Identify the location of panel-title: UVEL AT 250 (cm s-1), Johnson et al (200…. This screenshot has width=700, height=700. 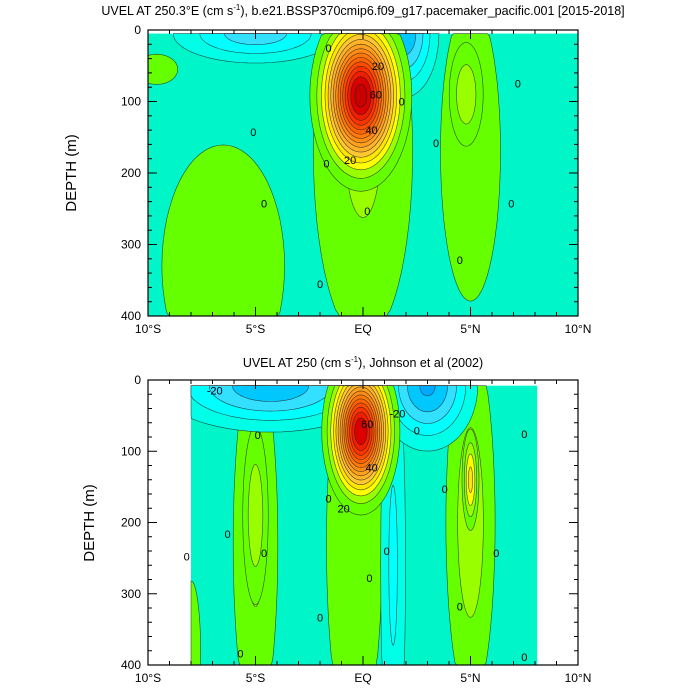
(363, 362).